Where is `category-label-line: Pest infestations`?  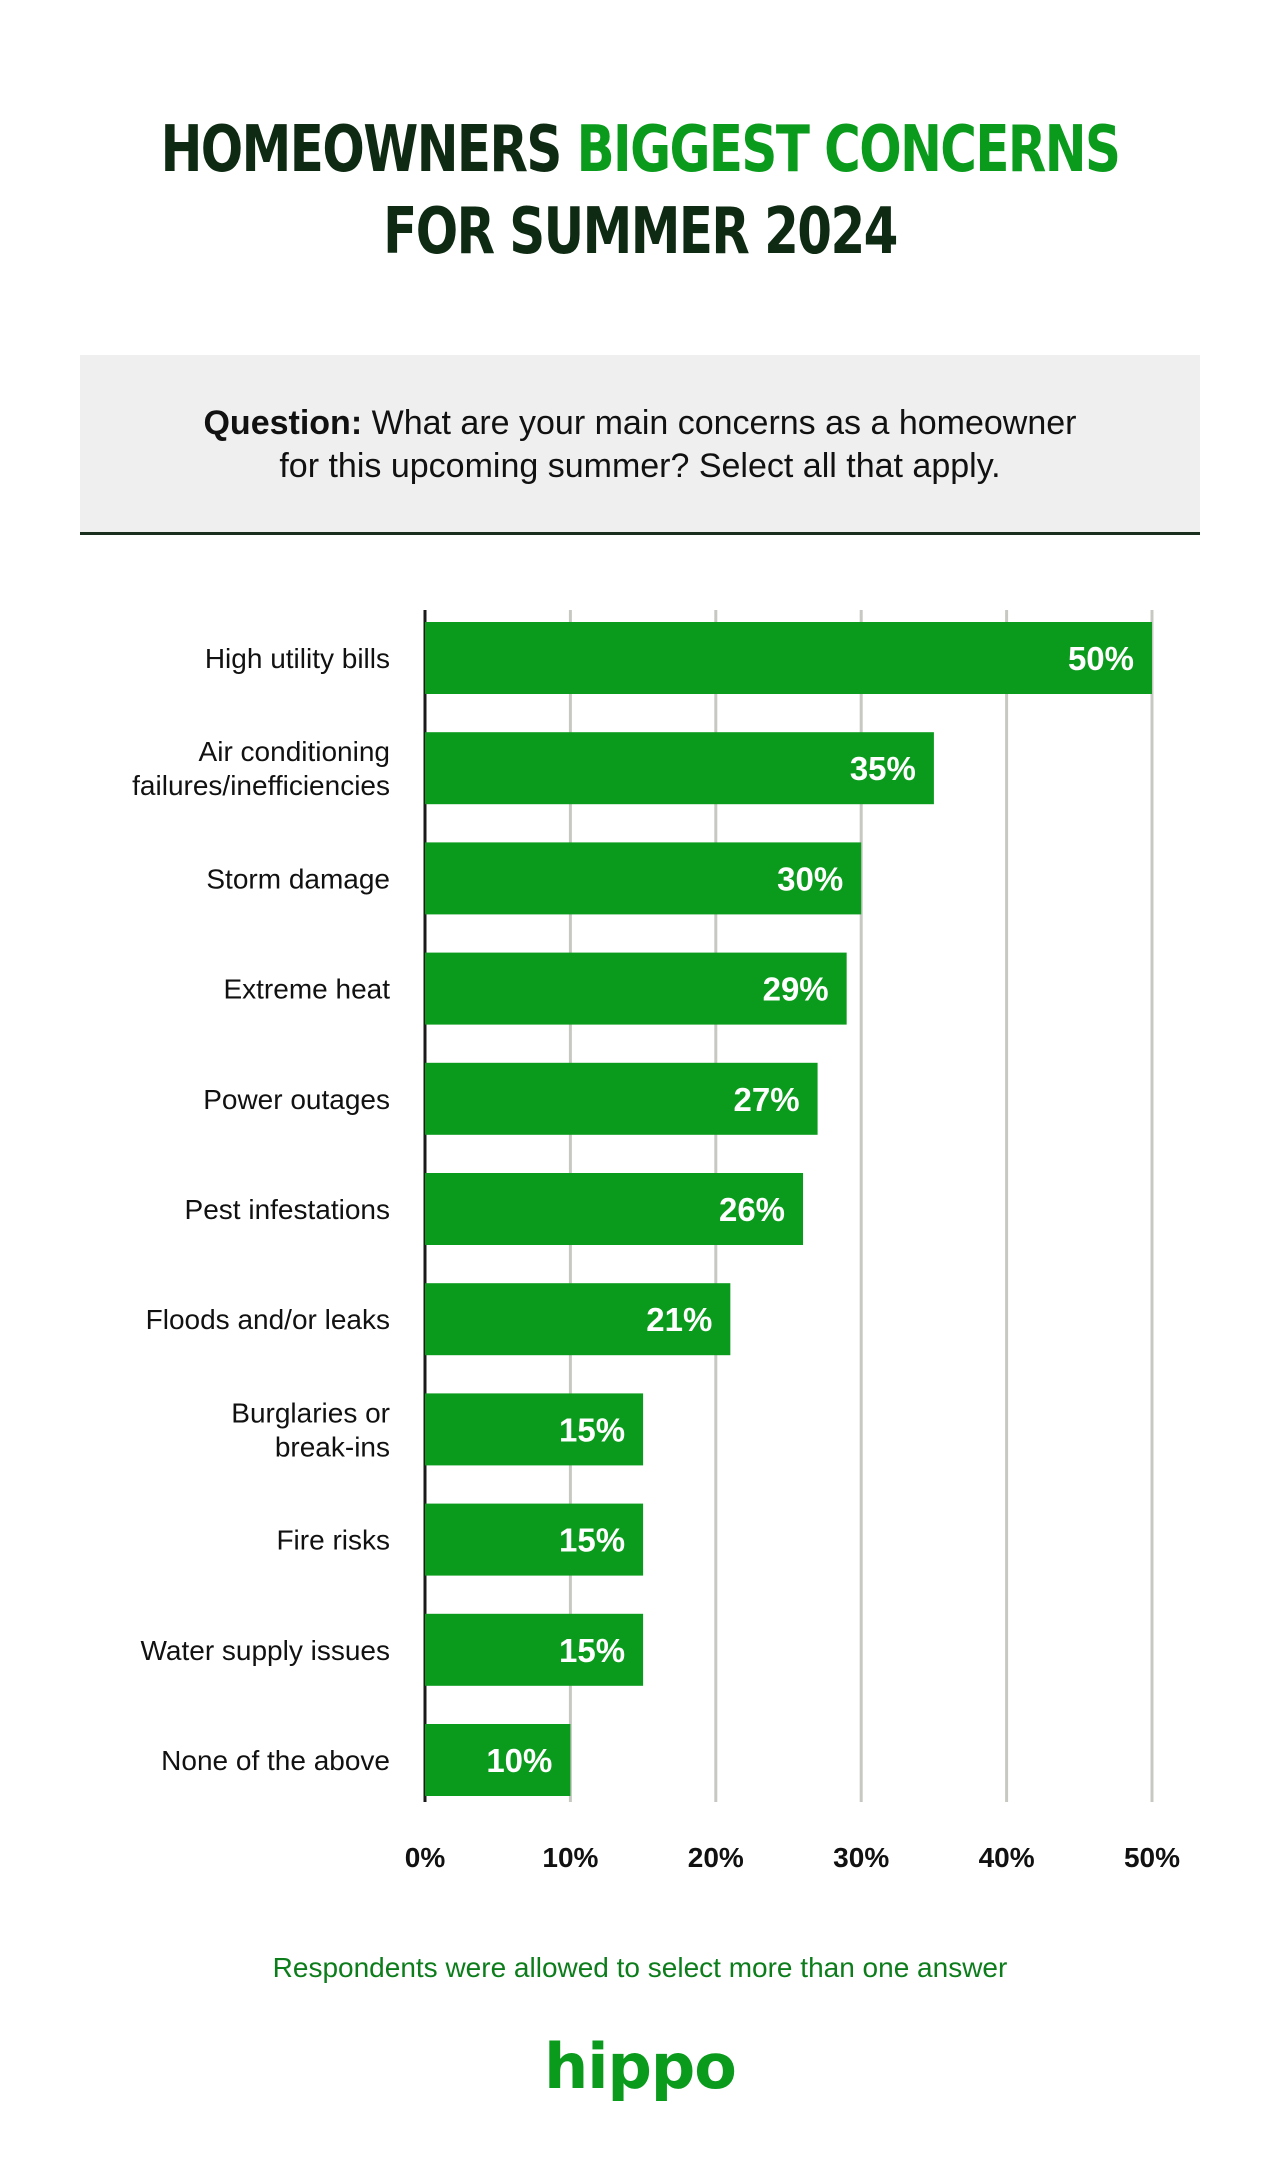 category-label-line: Pest infestations is located at coordinates (287, 1209).